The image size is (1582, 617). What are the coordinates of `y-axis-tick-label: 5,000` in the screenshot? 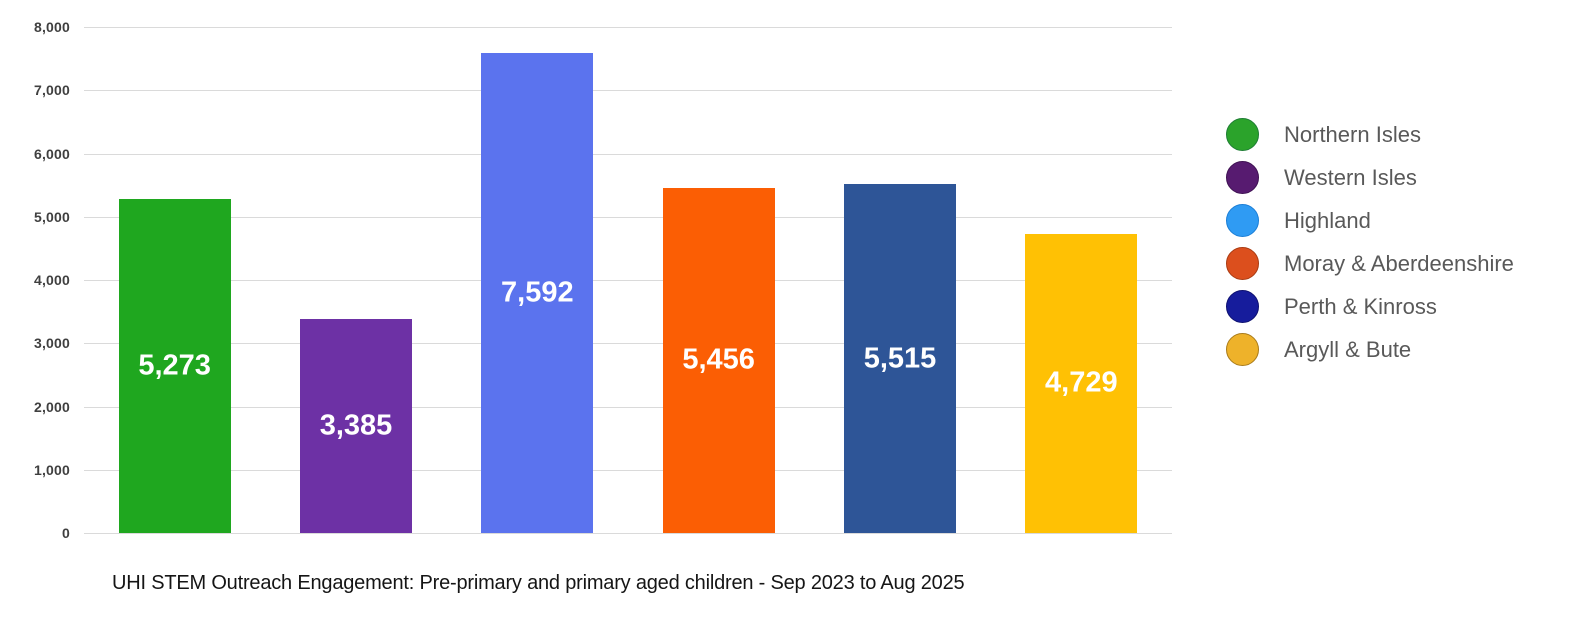 It's located at (51, 216).